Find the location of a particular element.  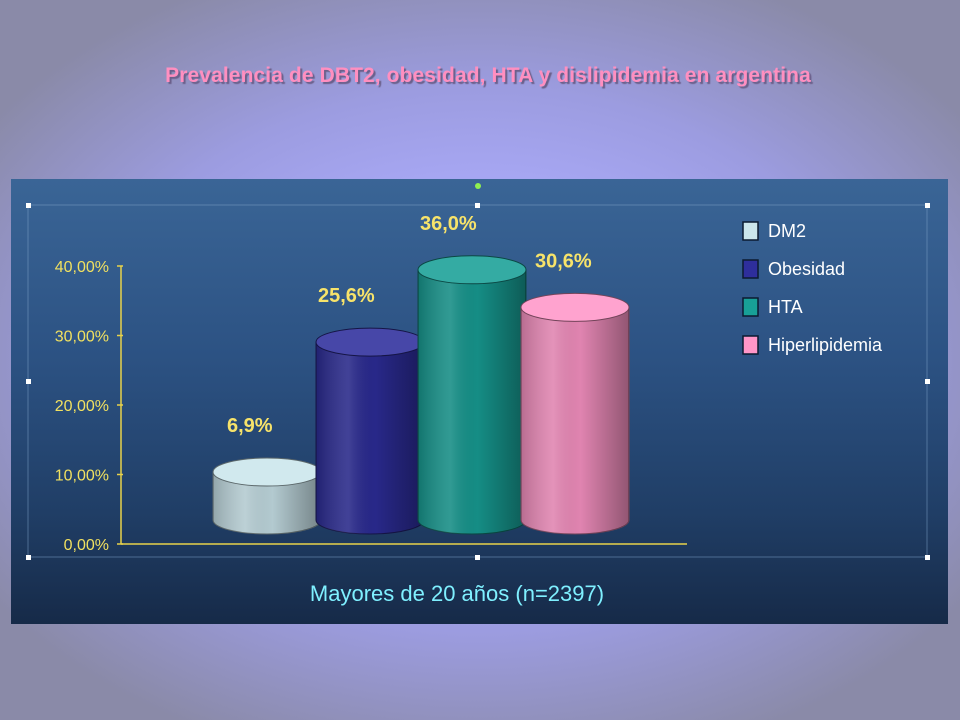

data-label: 36,0% is located at coordinates (448, 224).